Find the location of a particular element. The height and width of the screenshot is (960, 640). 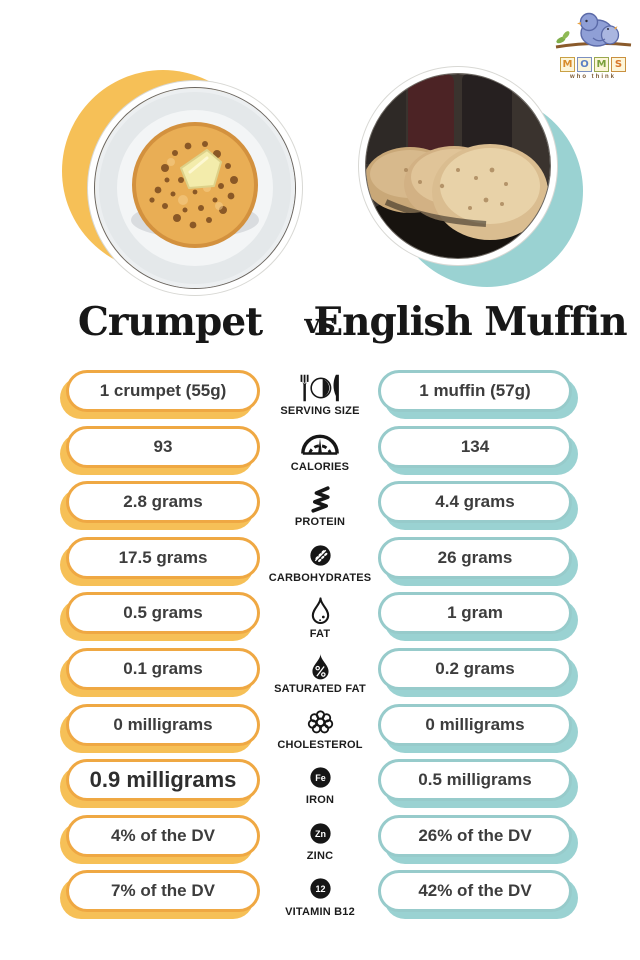

vs-label: vs is located at coordinates (320, 324).